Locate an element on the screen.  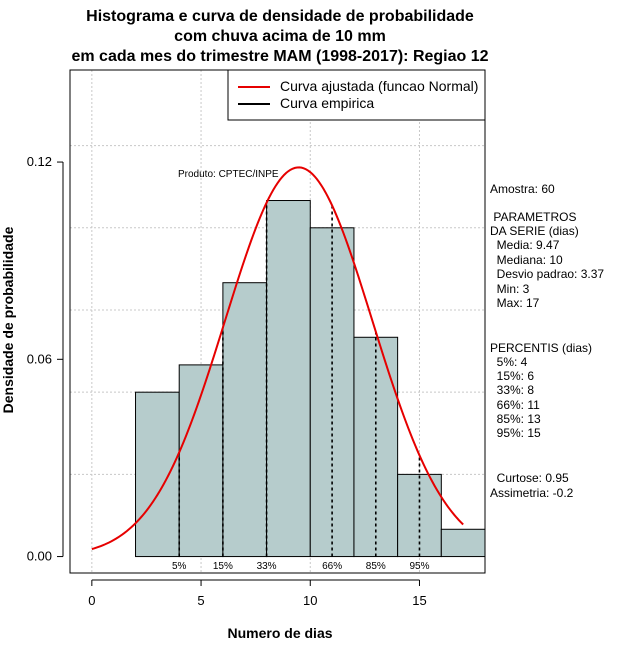
stat-media: Media: 9.47 is located at coordinates (525, 245).